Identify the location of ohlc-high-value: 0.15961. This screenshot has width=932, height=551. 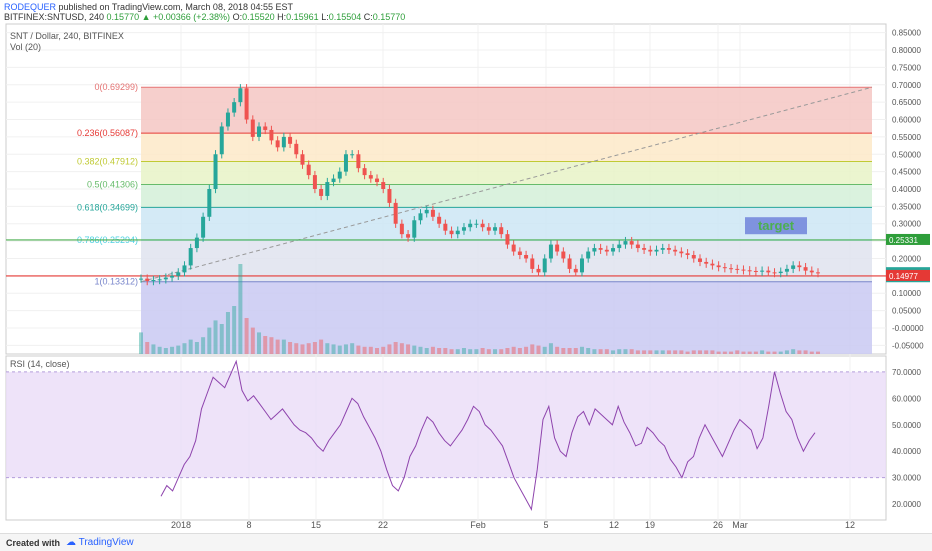
(302, 17).